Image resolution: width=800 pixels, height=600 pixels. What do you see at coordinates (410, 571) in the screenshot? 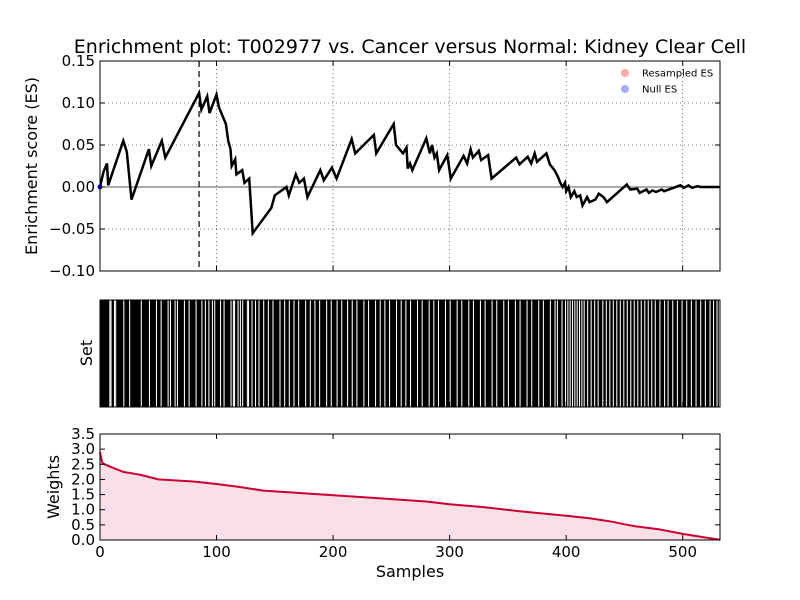
I see `weights-xlabel: Samples` at bounding box center [410, 571].